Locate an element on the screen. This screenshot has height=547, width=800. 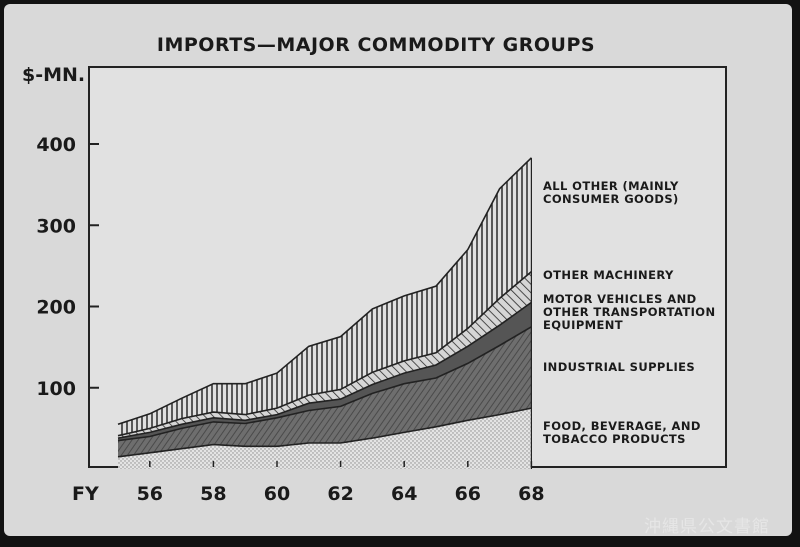
x-tick-label-66: 66 is located at coordinates (468, 494).